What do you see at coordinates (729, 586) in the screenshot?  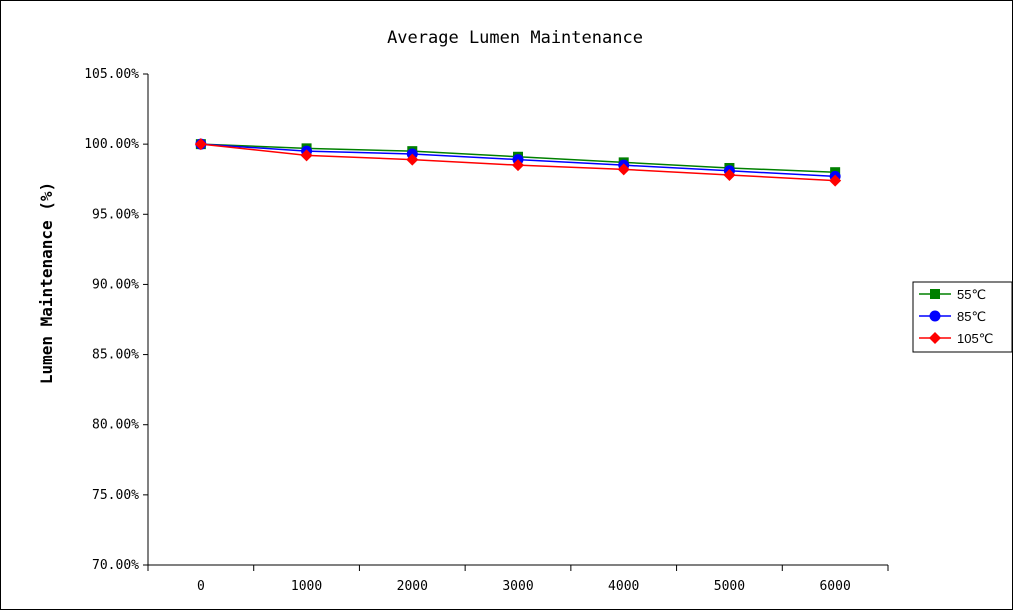 I see `x-tick-label: 5000` at bounding box center [729, 586].